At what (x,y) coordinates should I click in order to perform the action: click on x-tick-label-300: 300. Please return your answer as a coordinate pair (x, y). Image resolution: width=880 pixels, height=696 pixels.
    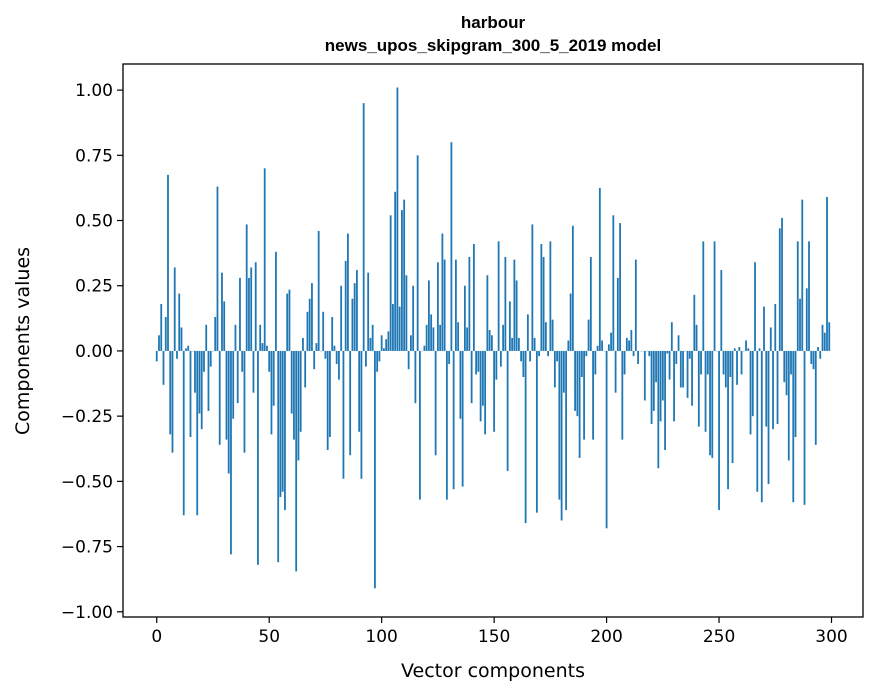
    Looking at the image, I should click on (831, 637).